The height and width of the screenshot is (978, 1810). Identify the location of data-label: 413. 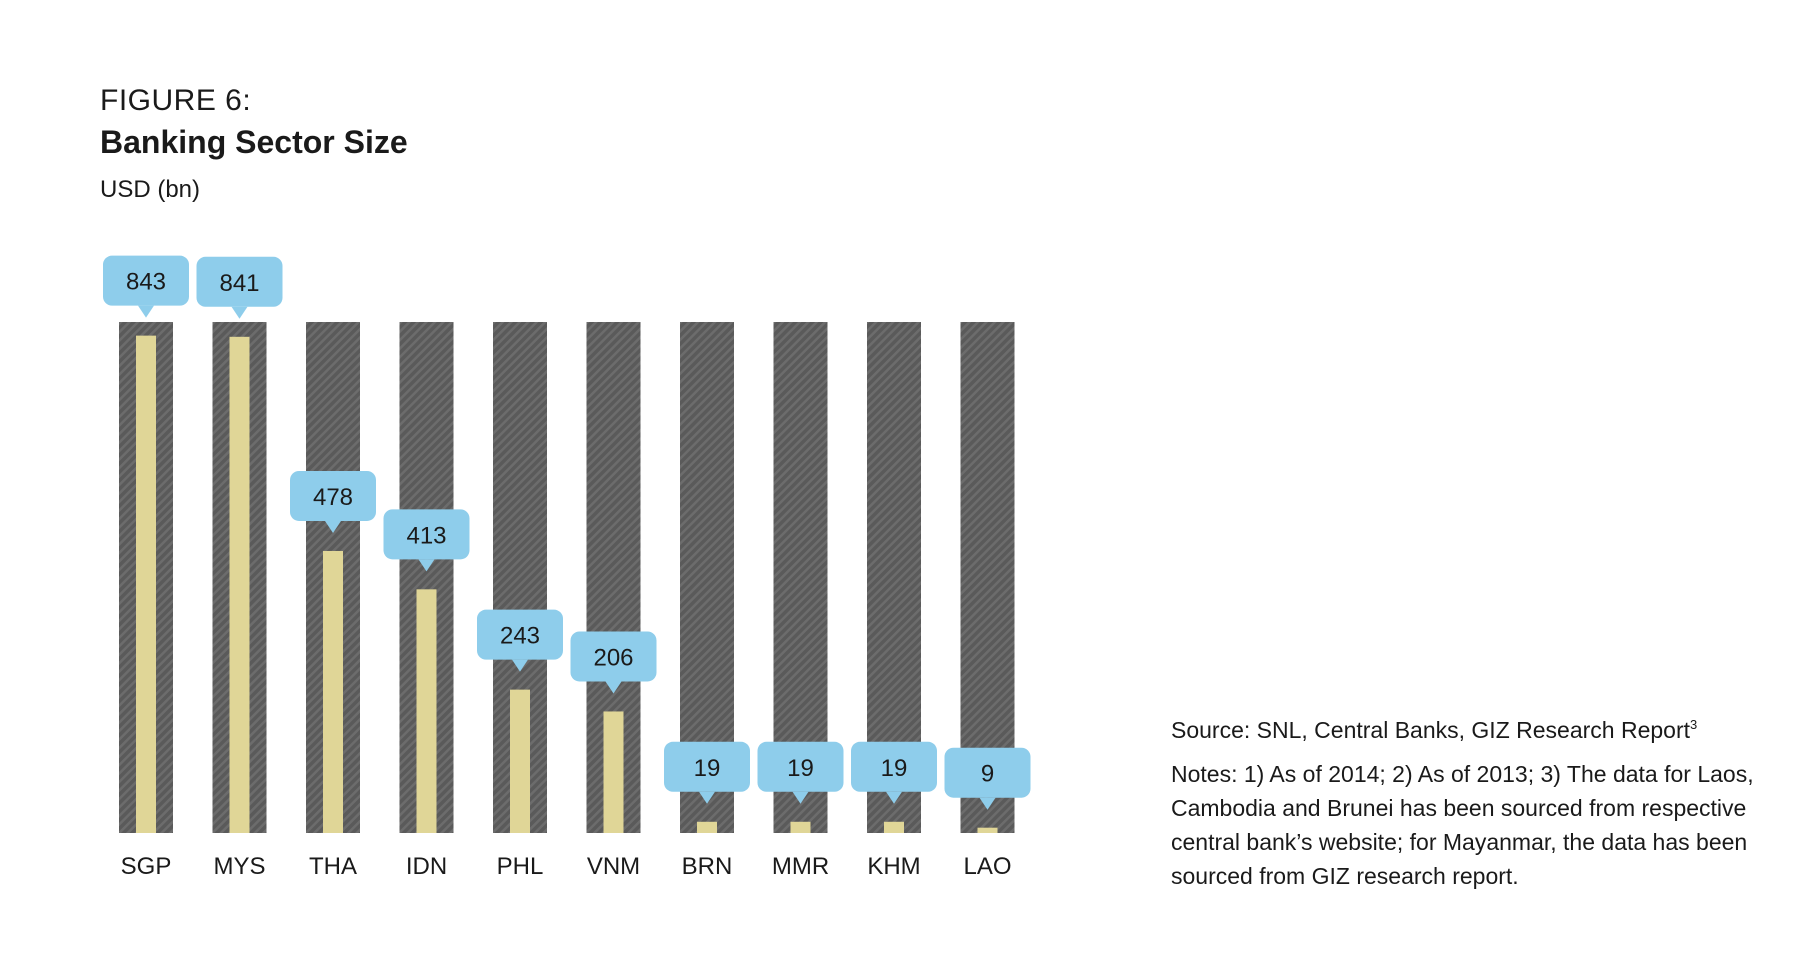
(426, 535).